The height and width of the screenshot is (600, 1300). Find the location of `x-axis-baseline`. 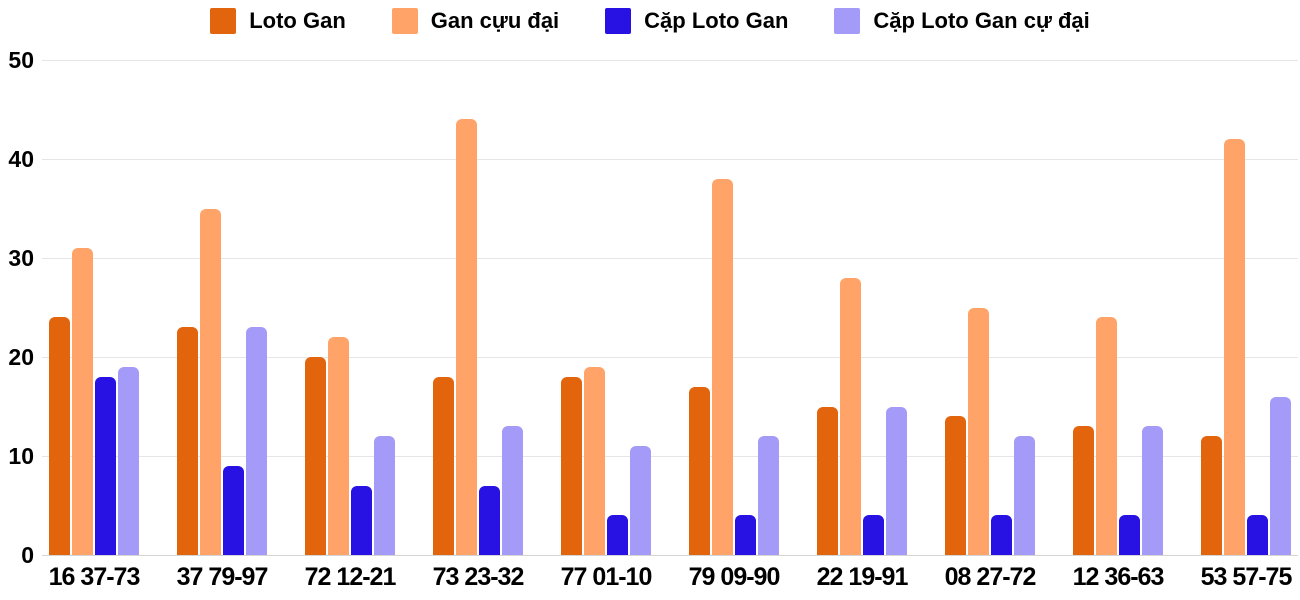

x-axis-baseline is located at coordinates (670, 555).